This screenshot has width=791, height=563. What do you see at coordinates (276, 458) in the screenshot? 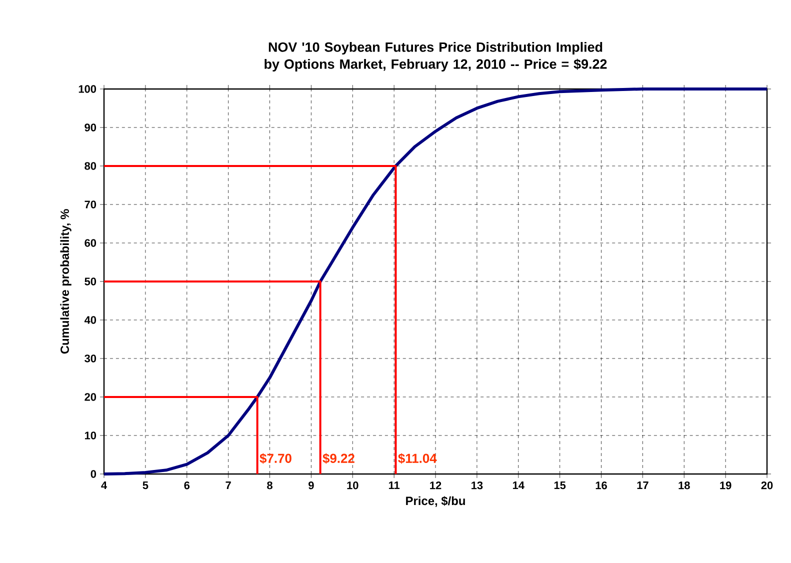
I see `annotation: $7.70` at bounding box center [276, 458].